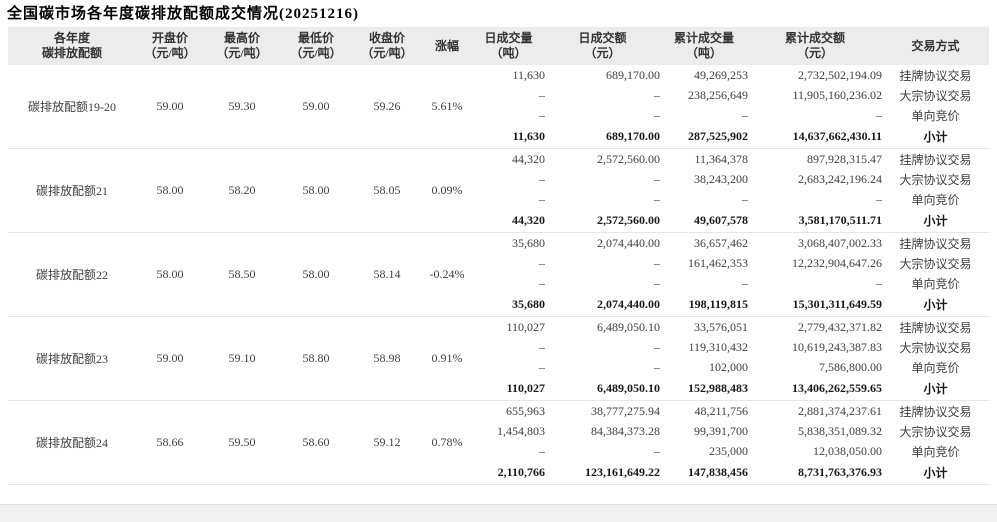  Describe the element at coordinates (387, 106) in the screenshot. I see `close-price-cell: 59.26` at that location.